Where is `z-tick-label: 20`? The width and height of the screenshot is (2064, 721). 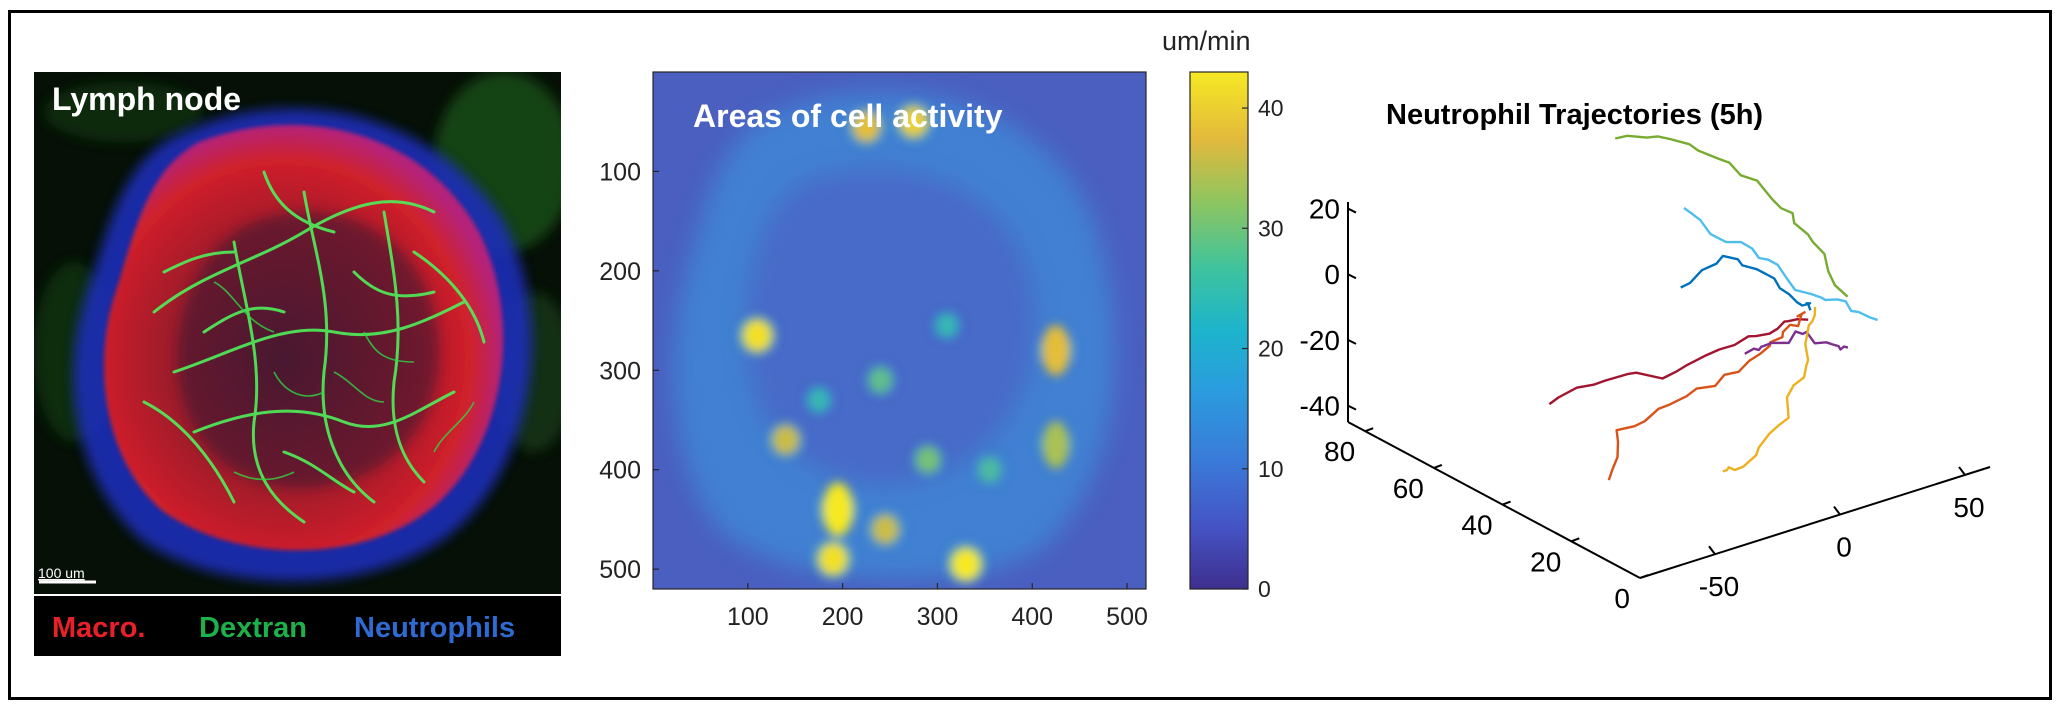
z-tick-label: 20 is located at coordinates (1324, 209).